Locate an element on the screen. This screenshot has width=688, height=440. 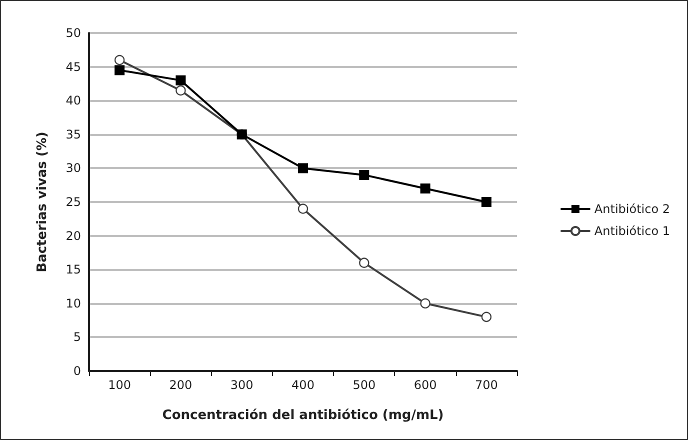
x-tick-label: 600 is located at coordinates (425, 385).